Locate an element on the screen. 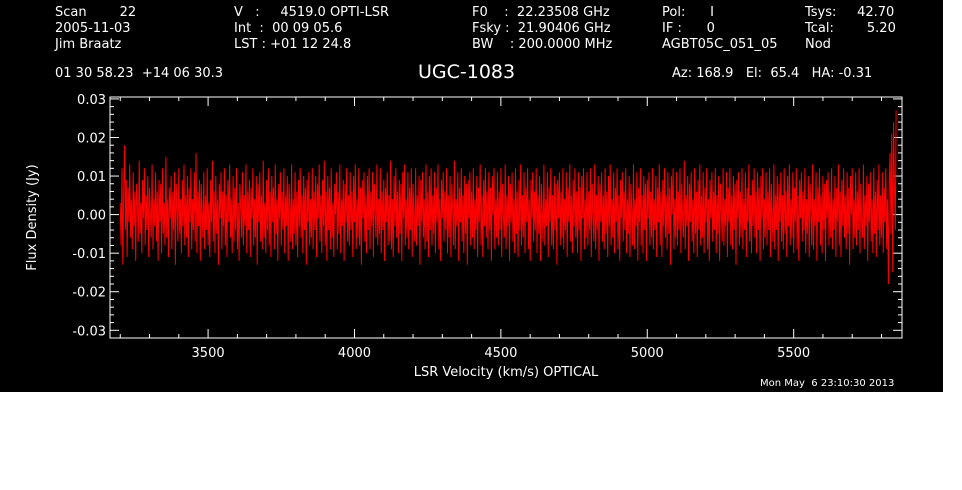 Image resolution: width=962 pixels, height=490 pixels. x-tick-label: 3500 is located at coordinates (208, 353).